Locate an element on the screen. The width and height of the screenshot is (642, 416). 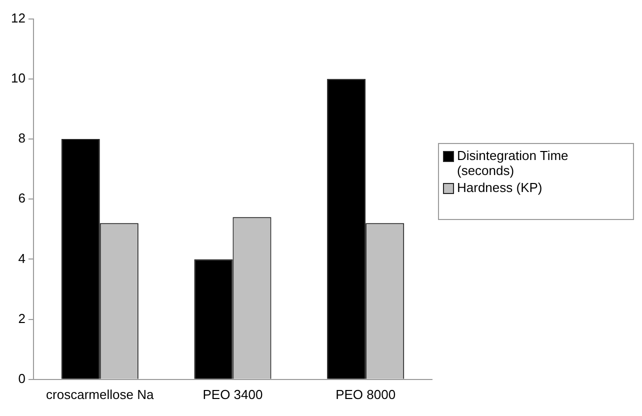
y-tick-label: 0 is located at coordinates (22, 378).